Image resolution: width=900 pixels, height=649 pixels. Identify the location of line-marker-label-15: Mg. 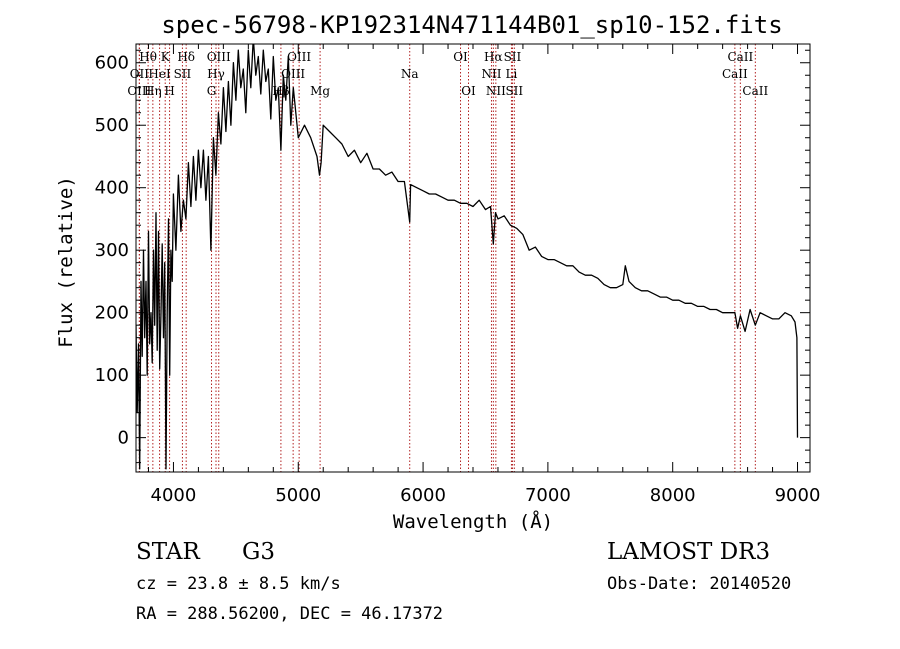
(320, 91).